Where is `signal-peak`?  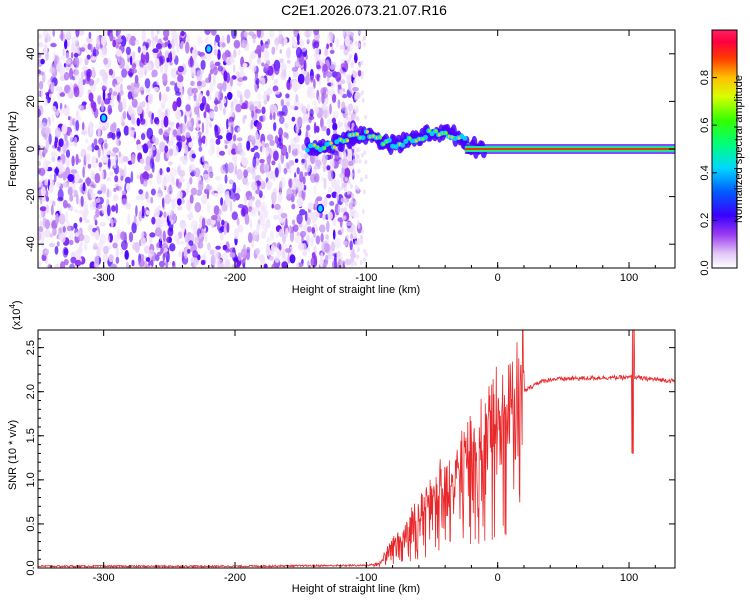
signal-peak is located at coordinates (367, 132).